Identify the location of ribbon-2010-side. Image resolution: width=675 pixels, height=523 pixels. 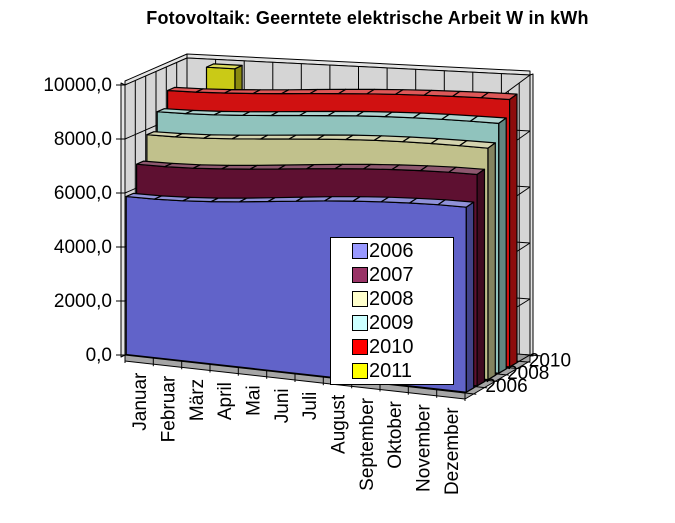
(513, 230).